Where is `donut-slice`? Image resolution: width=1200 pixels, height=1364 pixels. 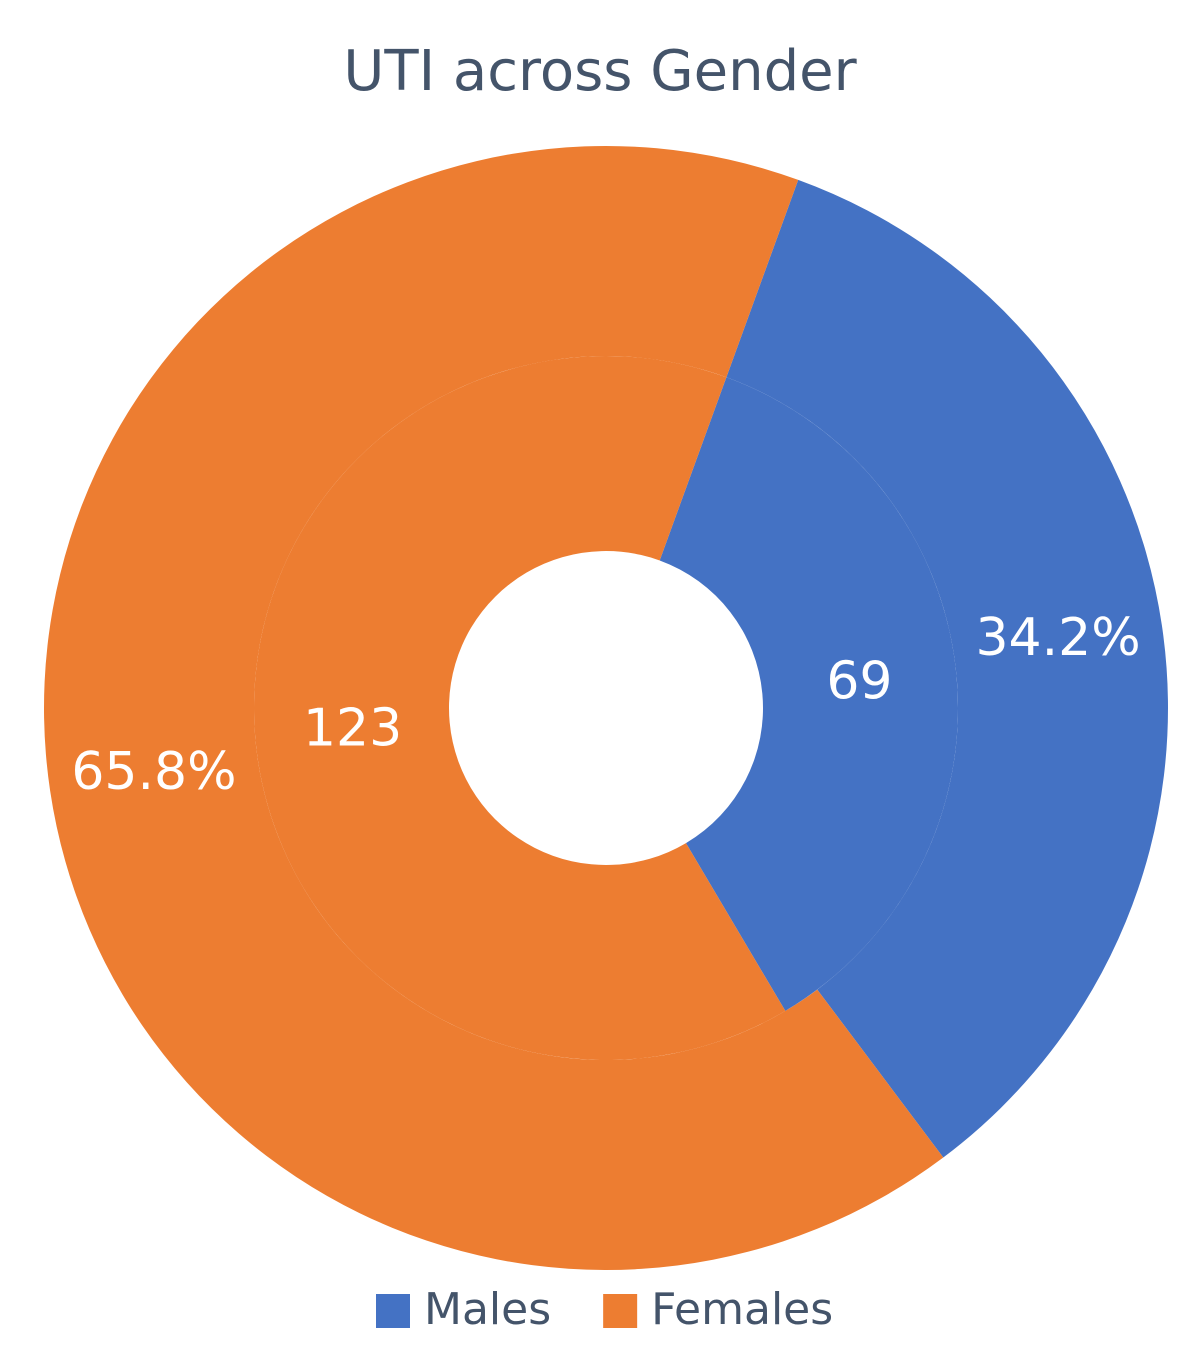 donut-slice is located at coordinates (808, 694).